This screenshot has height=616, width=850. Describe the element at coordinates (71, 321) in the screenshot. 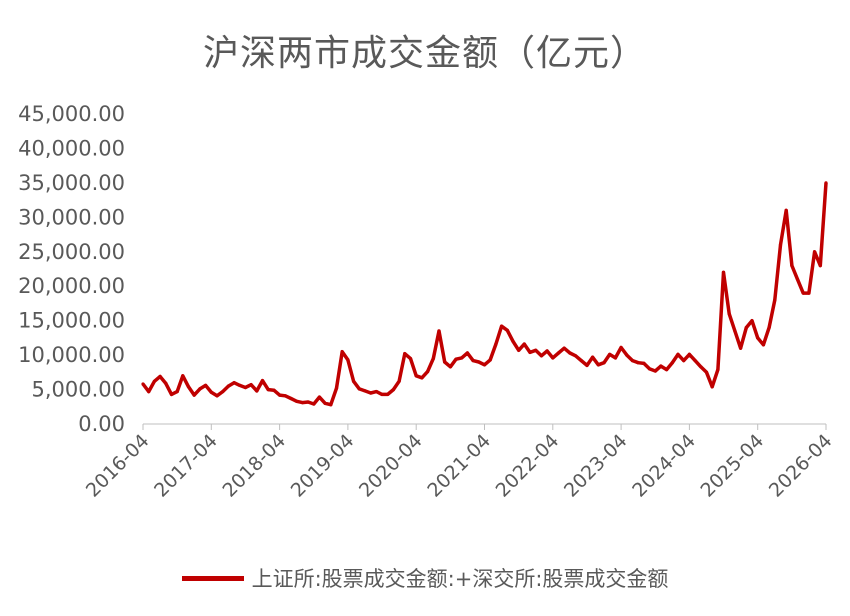

I see `y-tick-label: 15,000.00` at that location.